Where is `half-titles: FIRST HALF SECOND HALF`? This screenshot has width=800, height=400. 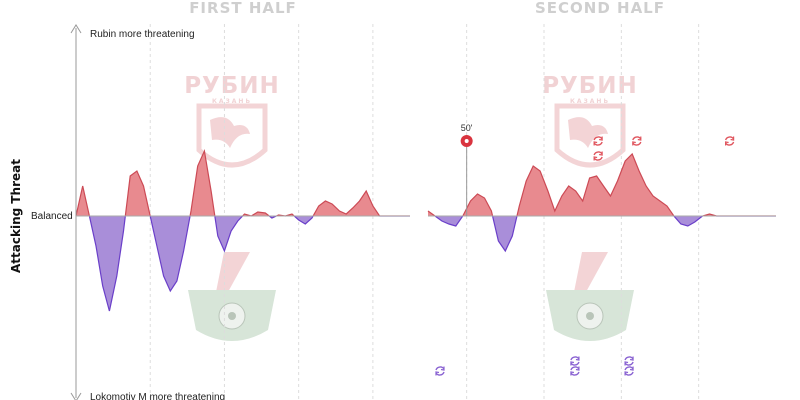 half-titles: FIRST HALF SECOND HALF is located at coordinates (427, 8).